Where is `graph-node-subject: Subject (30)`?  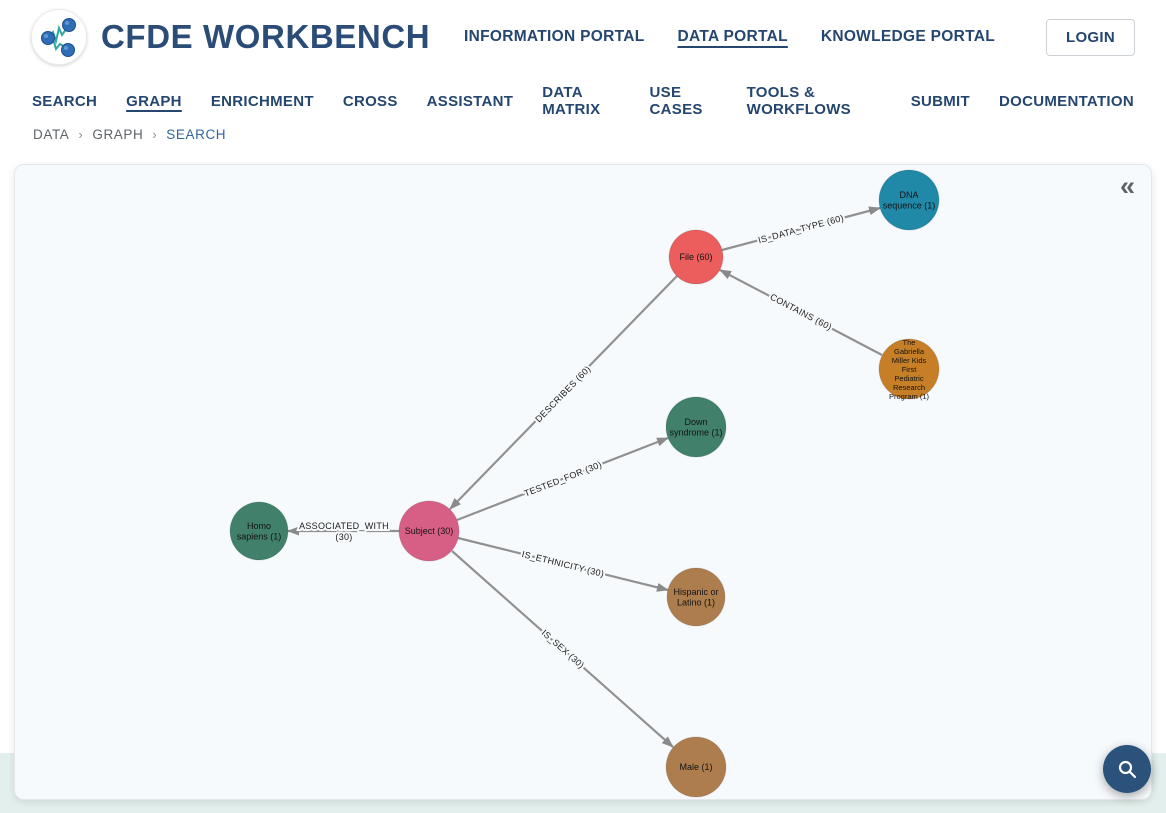 graph-node-subject: Subject (30) is located at coordinates (429, 531).